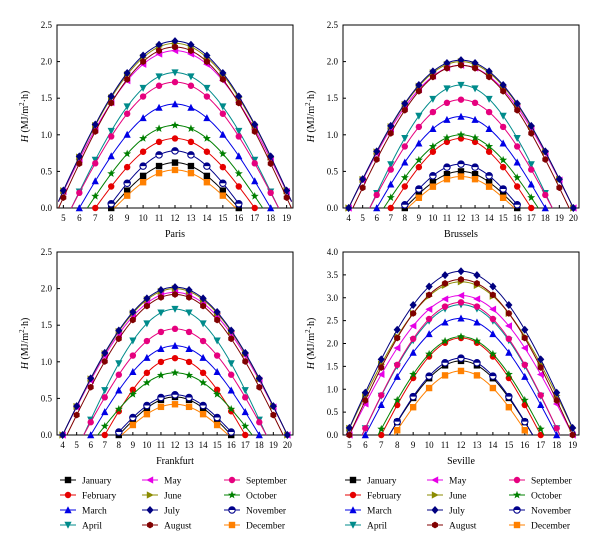 The height and width of the screenshot is (548, 600). I want to click on legend-label: November, so click(266, 512).